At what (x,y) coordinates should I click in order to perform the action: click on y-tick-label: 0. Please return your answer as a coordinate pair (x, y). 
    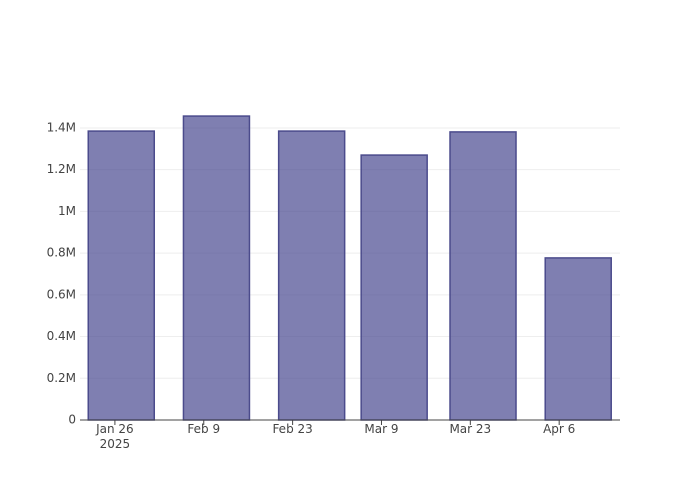
    Looking at the image, I should click on (72, 420).